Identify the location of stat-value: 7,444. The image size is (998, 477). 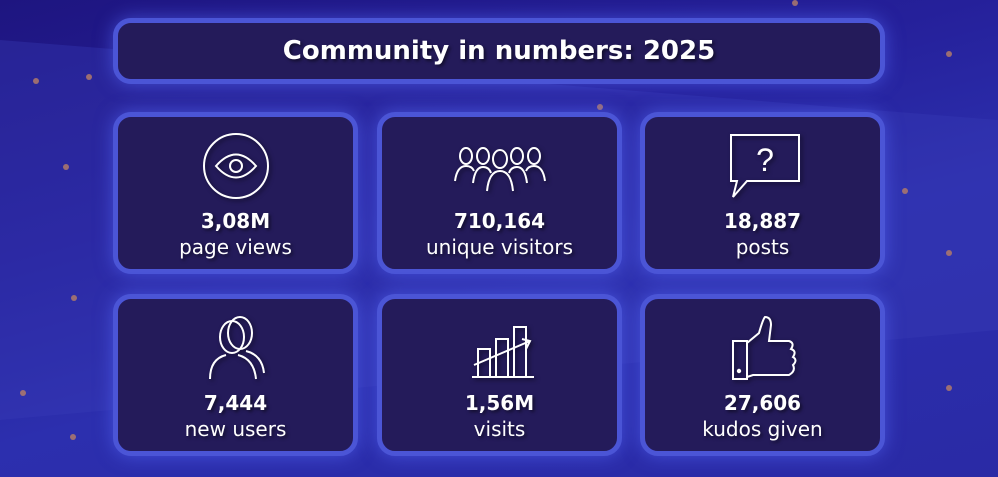
(235, 403).